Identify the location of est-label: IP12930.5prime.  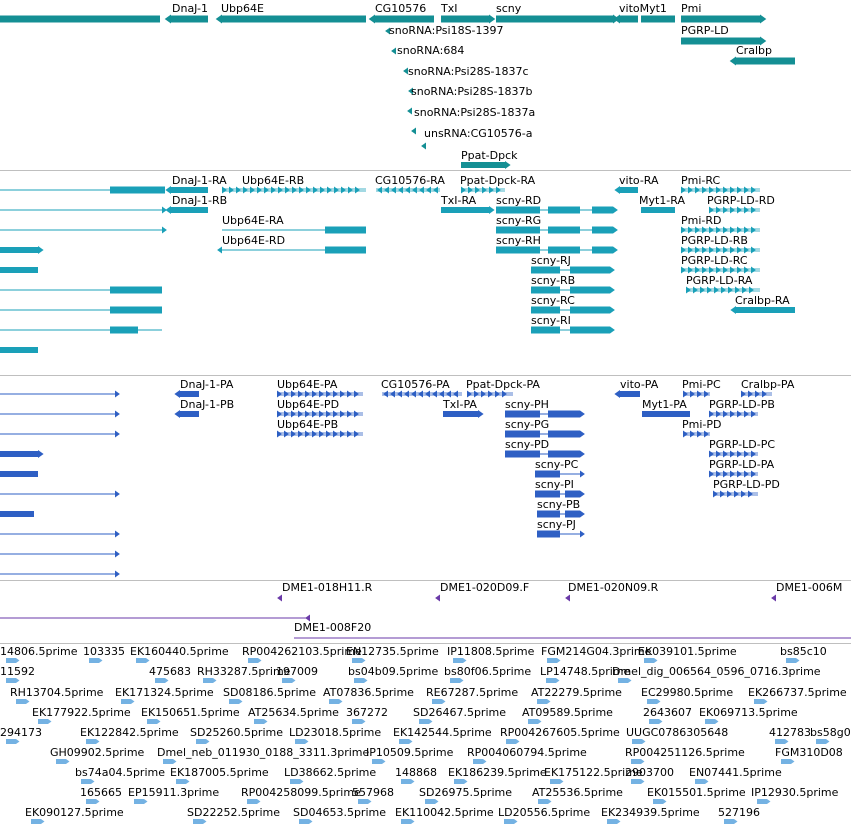
(795, 792).